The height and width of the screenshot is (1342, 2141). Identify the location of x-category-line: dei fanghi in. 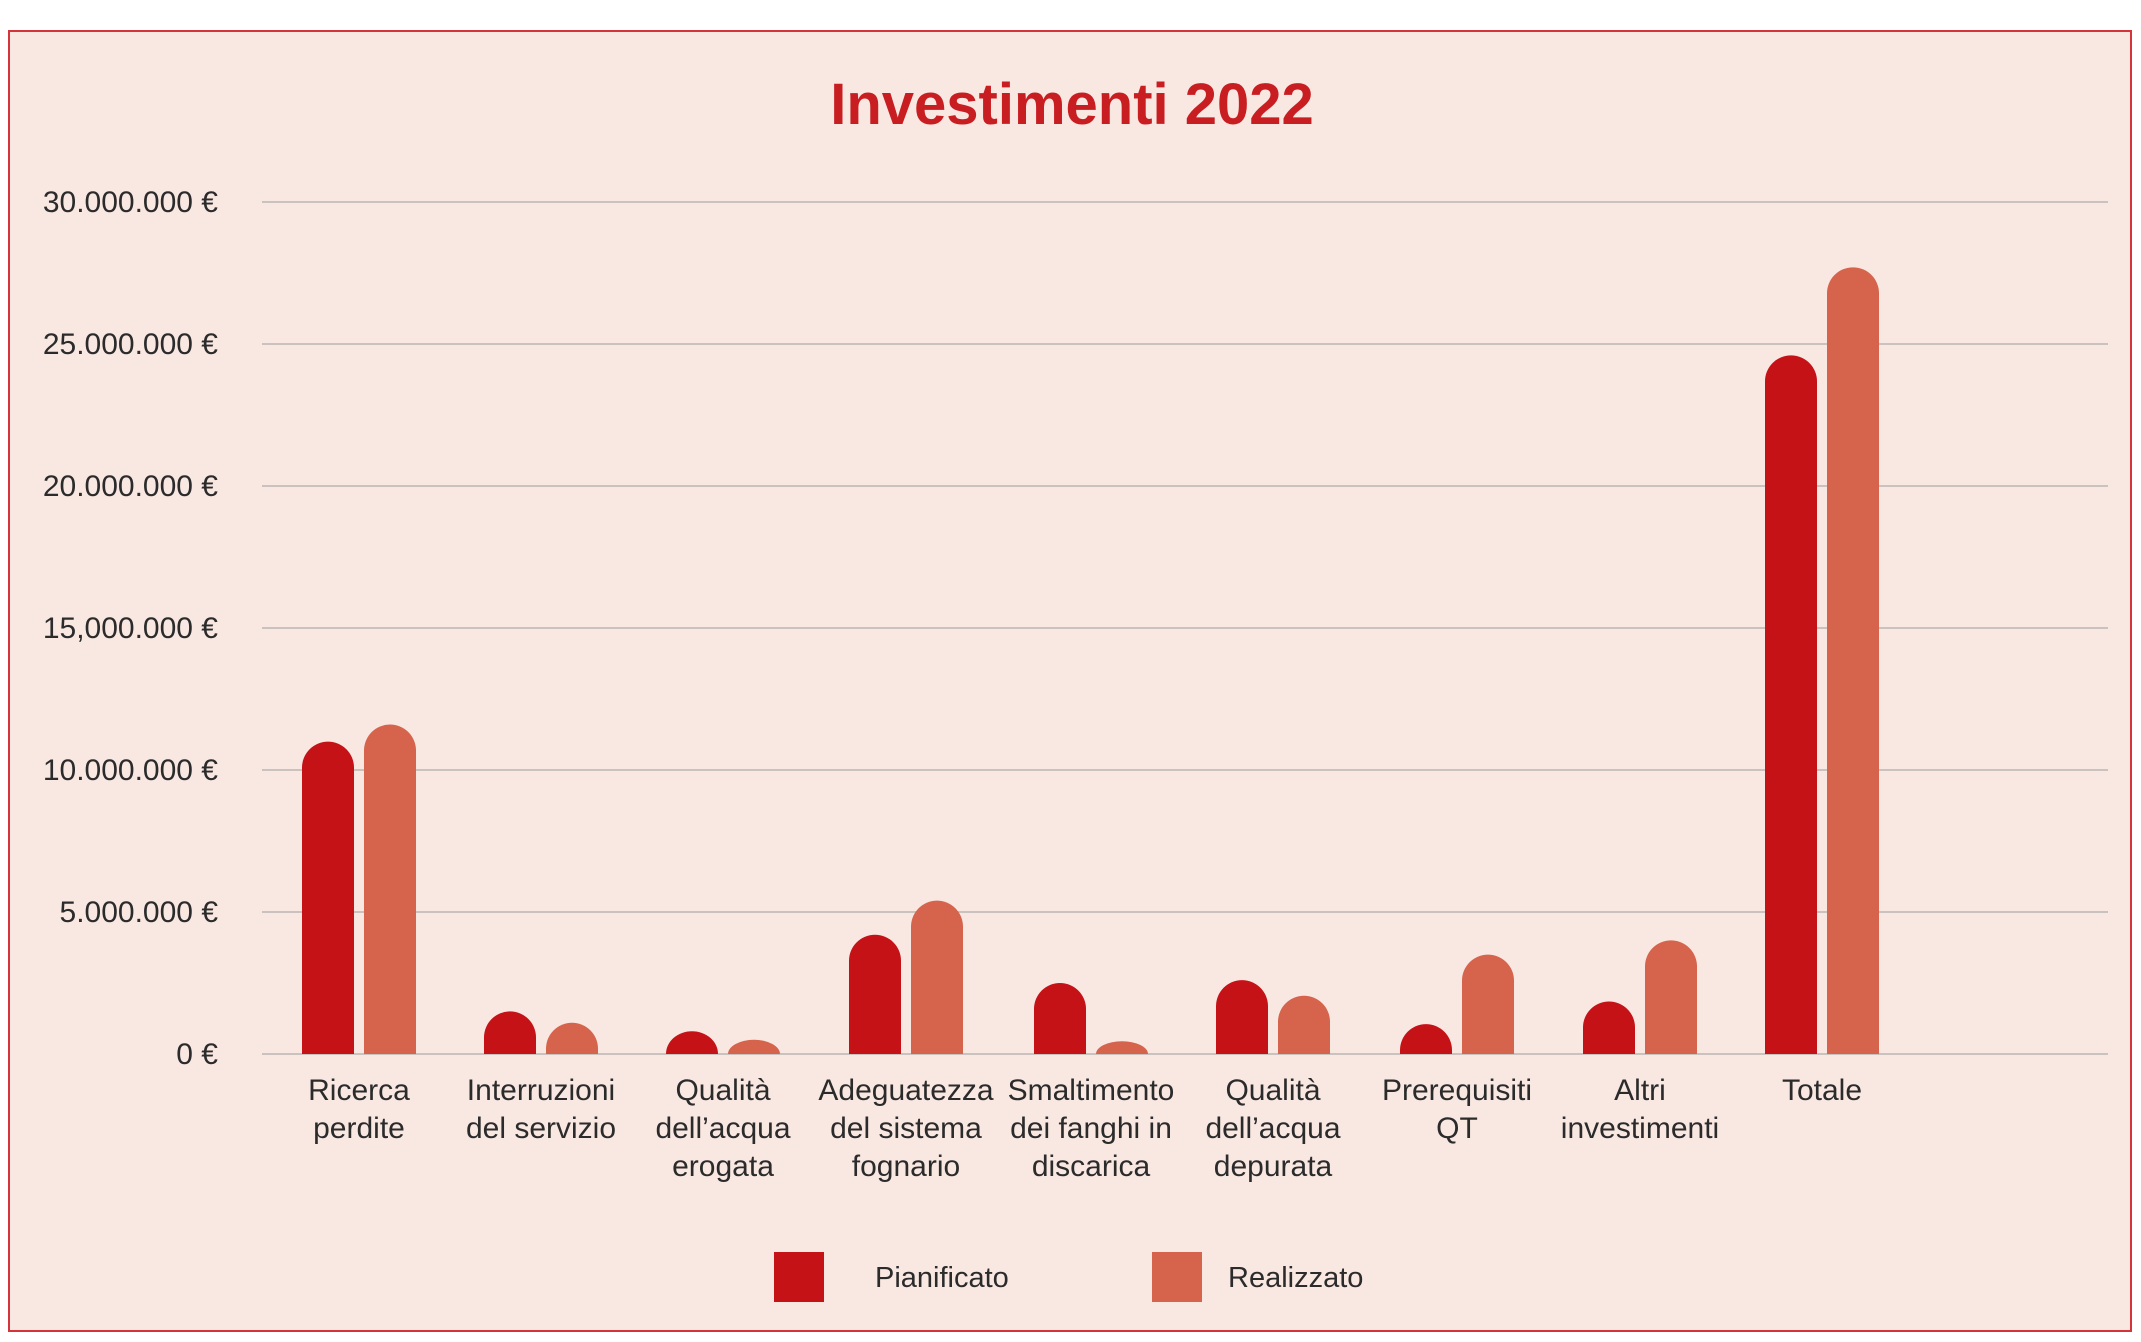
(1091, 1128).